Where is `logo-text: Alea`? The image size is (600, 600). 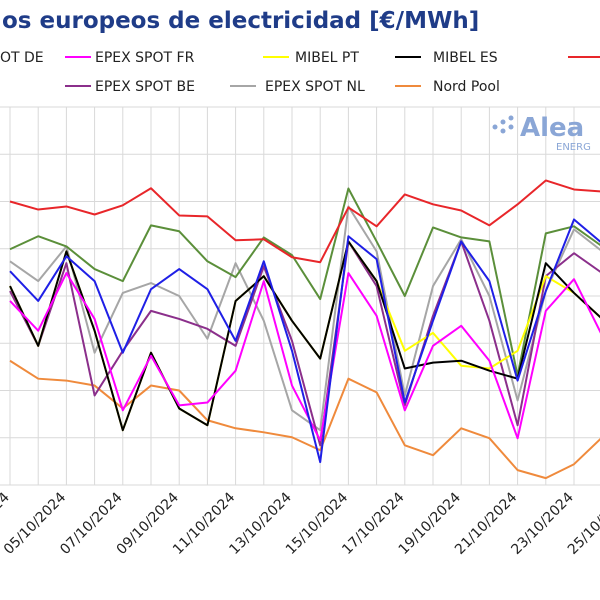
logo-text: Alea is located at coordinates (552, 128).